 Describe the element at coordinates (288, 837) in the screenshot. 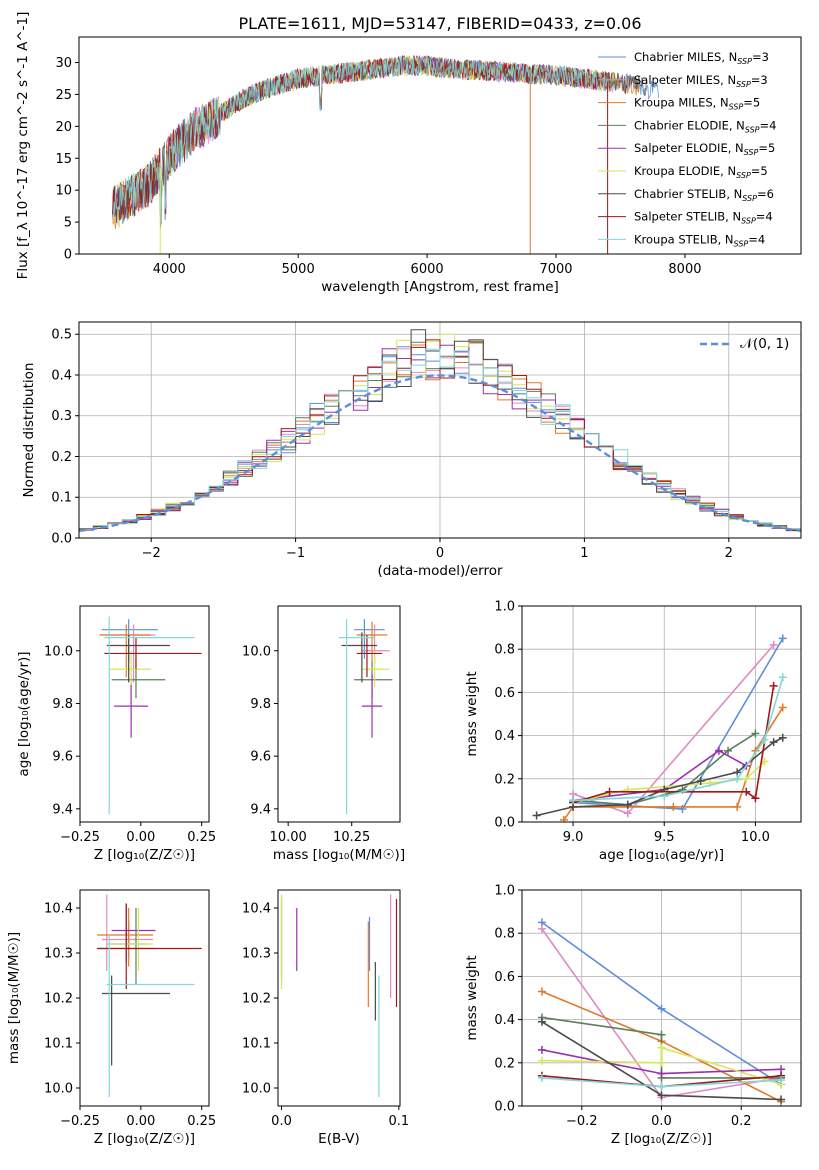

I see `x-tick-label: 10.00` at that location.